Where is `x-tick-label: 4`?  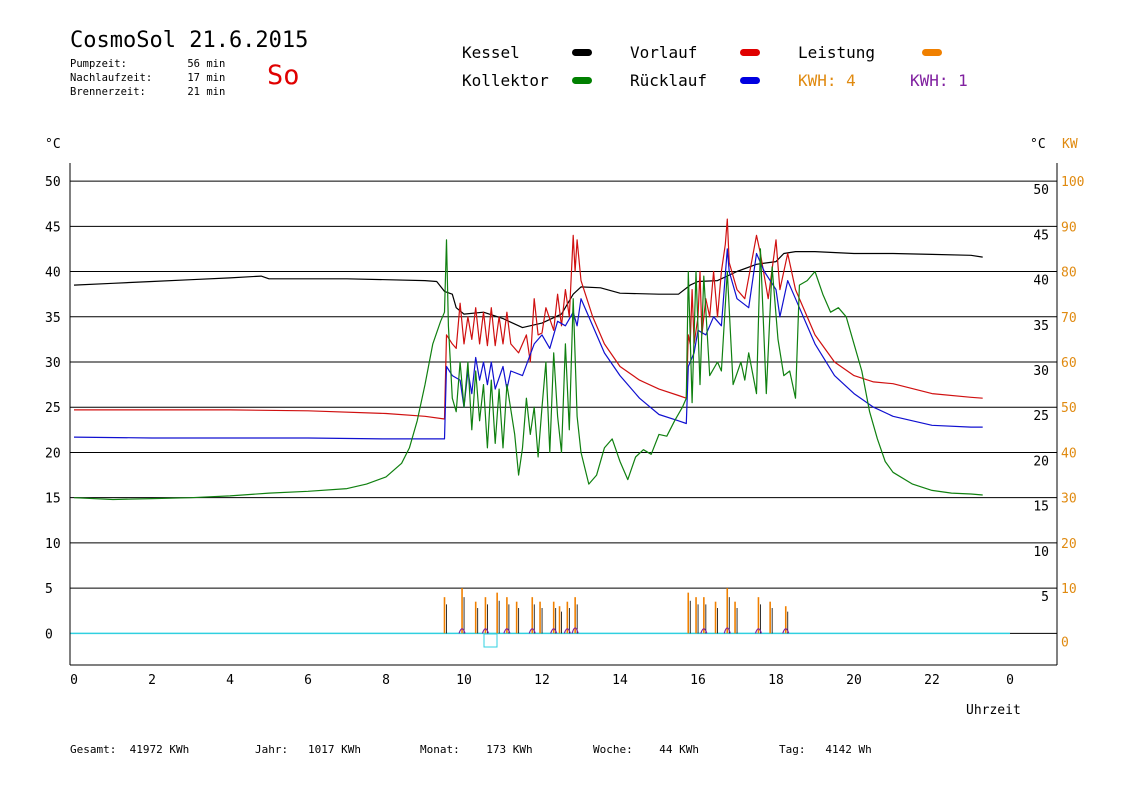
x-tick-label: 4 is located at coordinates (230, 680).